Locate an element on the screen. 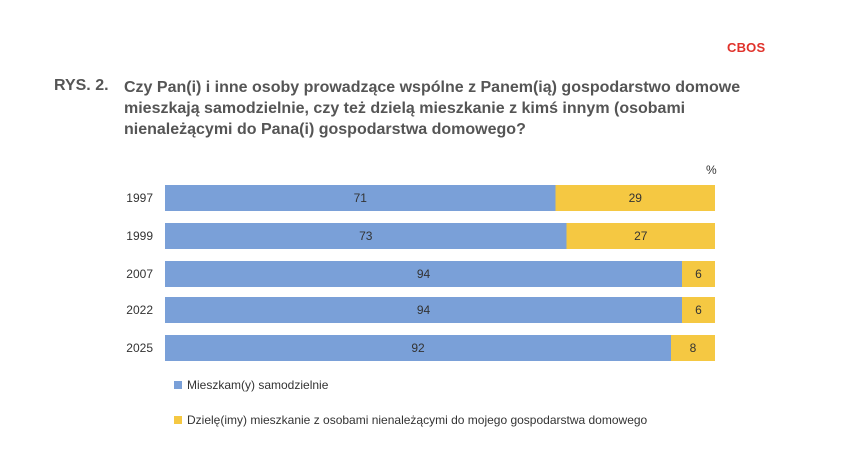 The width and height of the screenshot is (868, 468). data-label-2007-series-1: 94 is located at coordinates (424, 274).